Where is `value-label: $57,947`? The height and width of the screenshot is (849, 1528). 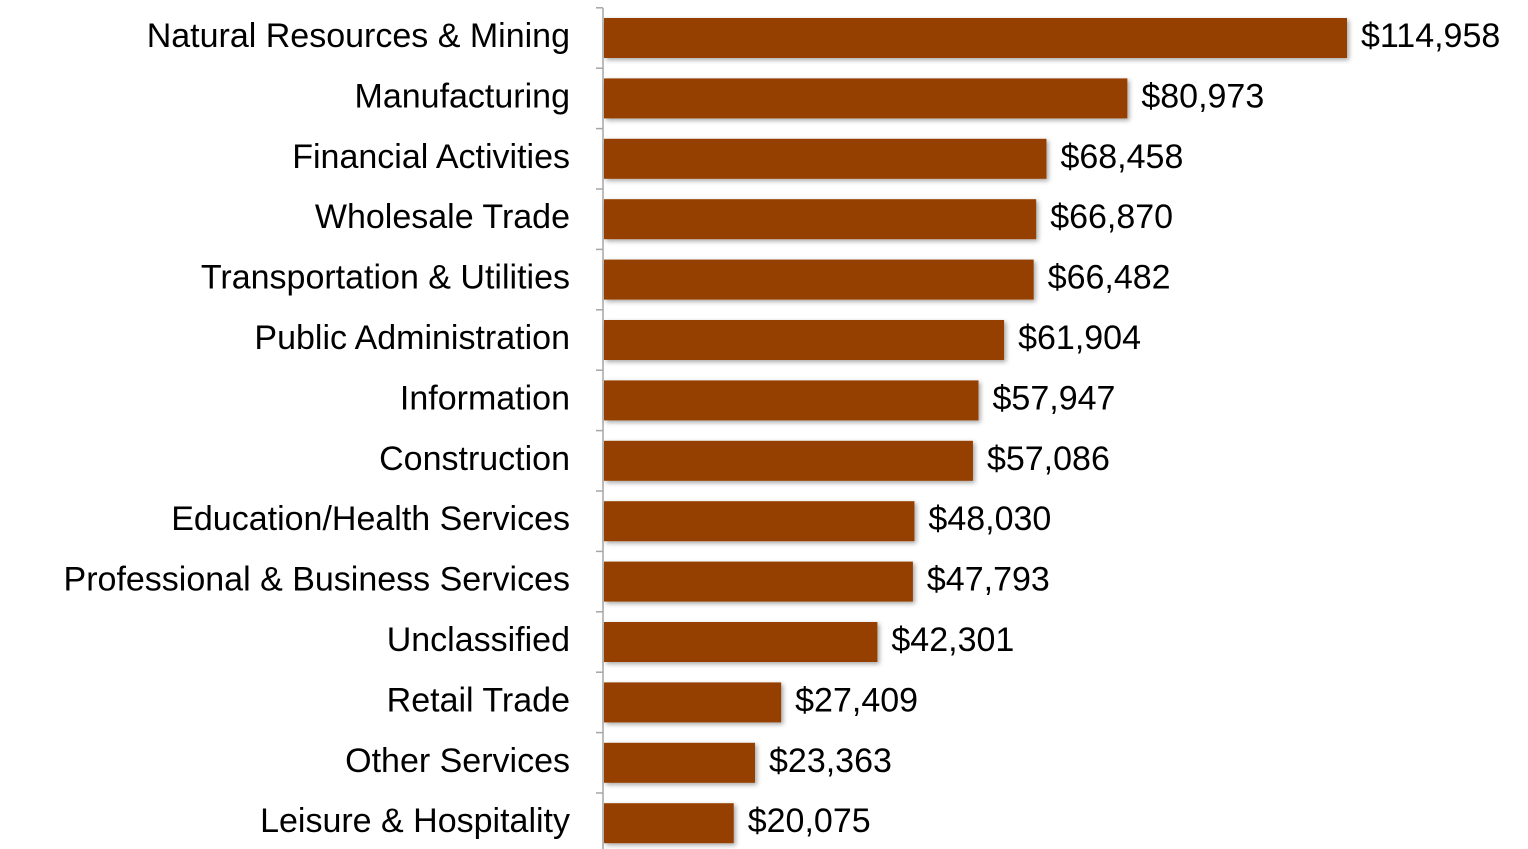
value-label: $57,947 is located at coordinates (1054, 398).